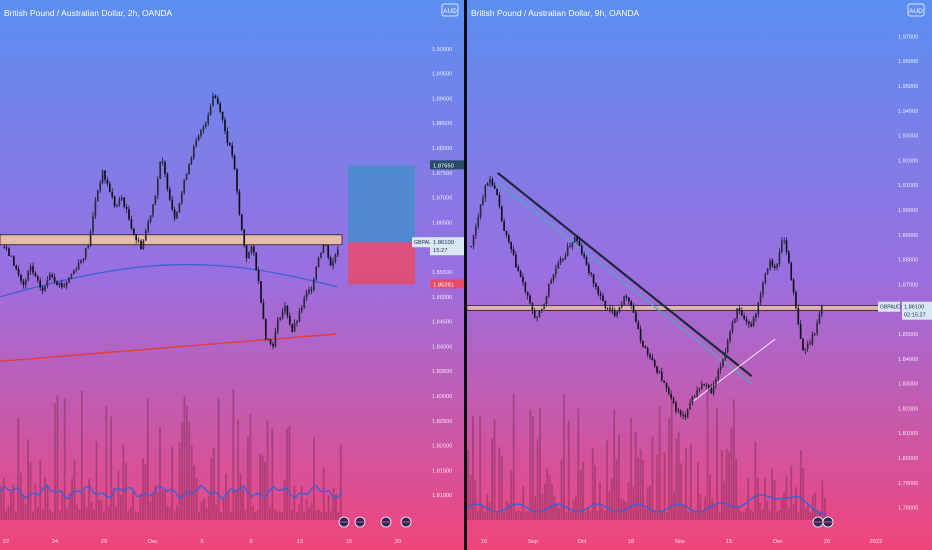 This screenshot has width=932, height=550. Describe the element at coordinates (586, 522) in the screenshot. I see `event-flags` at that location.